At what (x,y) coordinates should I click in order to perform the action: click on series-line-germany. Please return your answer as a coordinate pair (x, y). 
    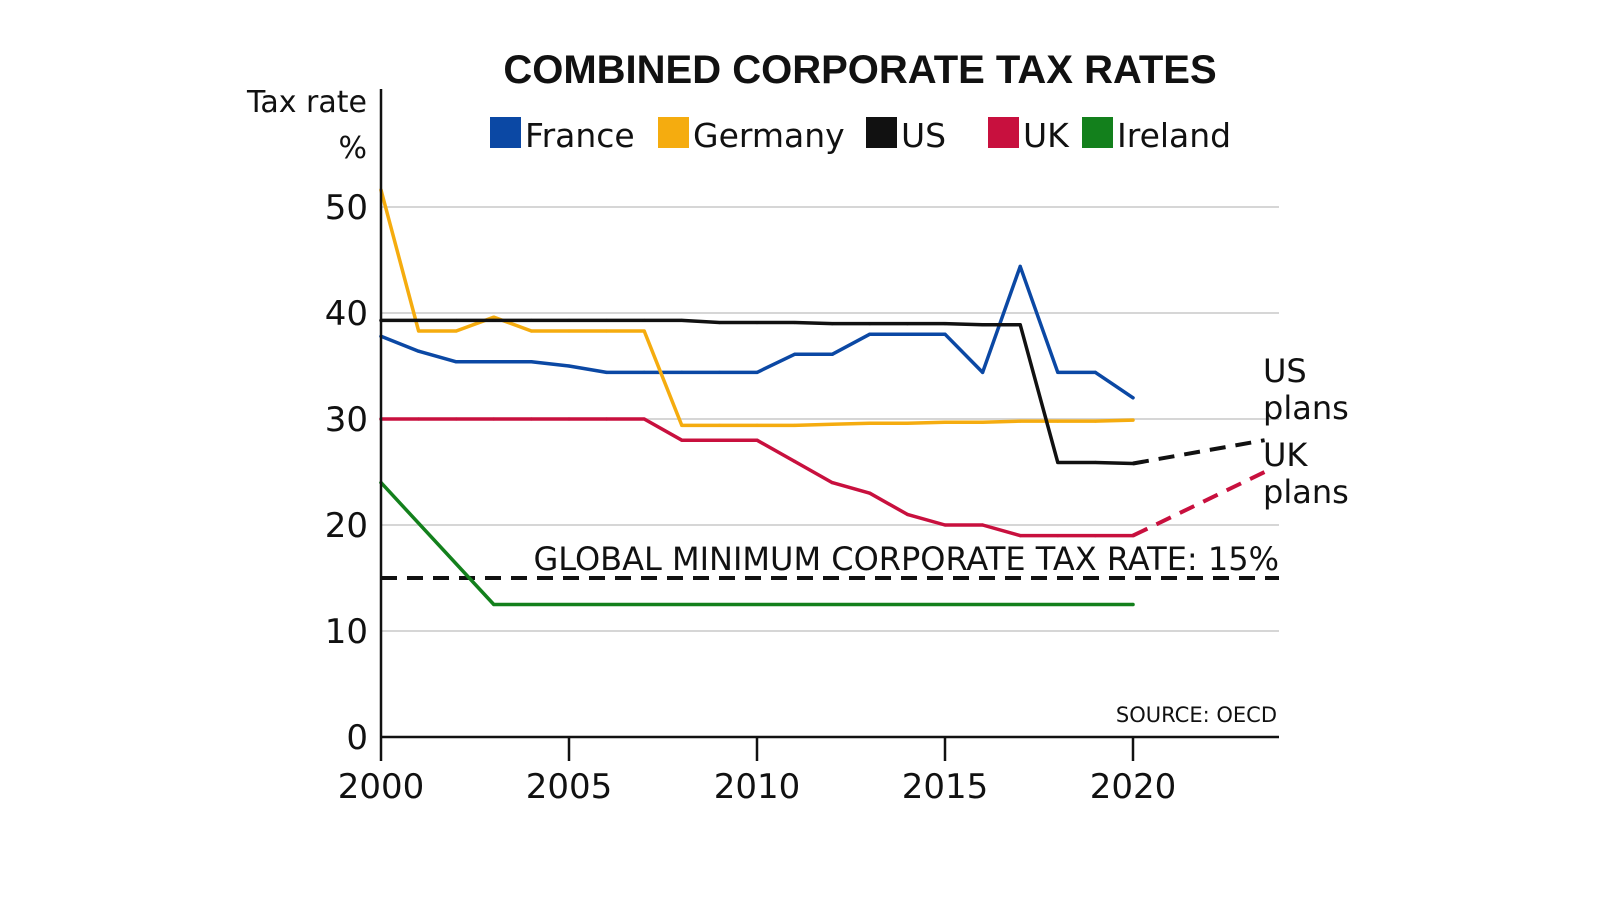
    Looking at the image, I should click on (757, 308).